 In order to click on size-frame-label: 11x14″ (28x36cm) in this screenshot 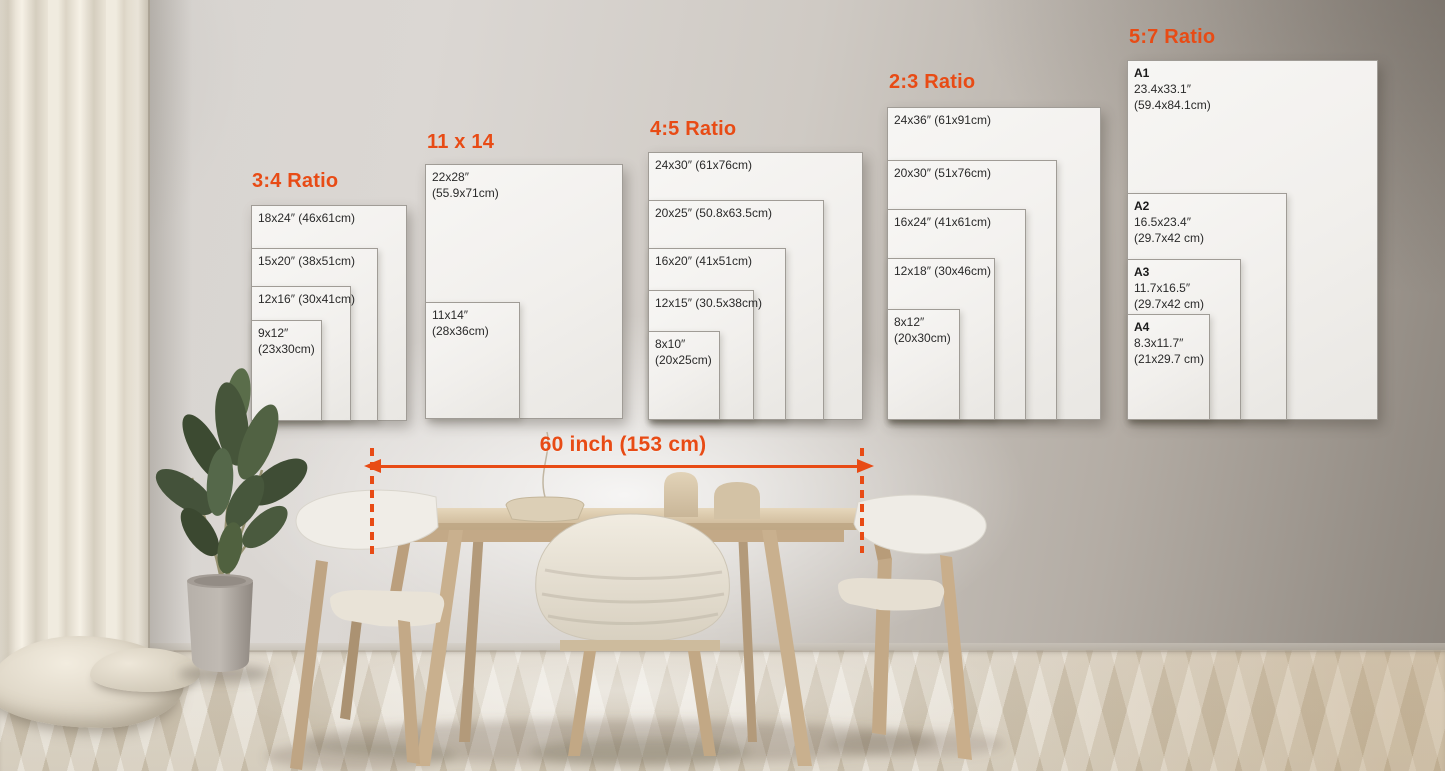, I will do `click(460, 323)`.